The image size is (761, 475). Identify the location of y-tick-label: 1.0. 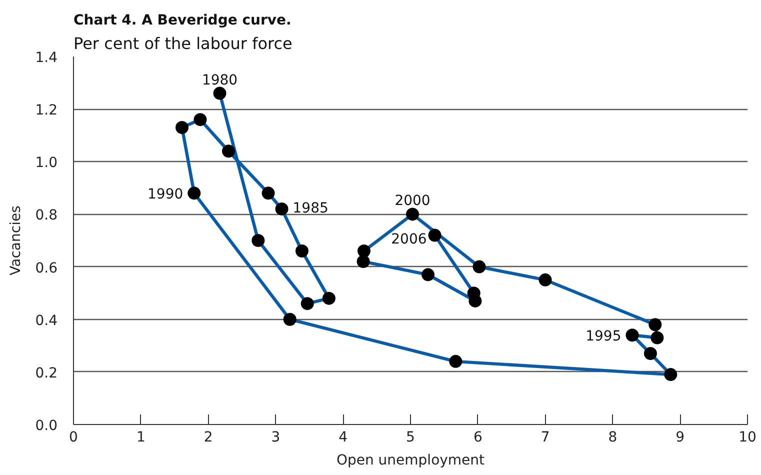
(46, 163).